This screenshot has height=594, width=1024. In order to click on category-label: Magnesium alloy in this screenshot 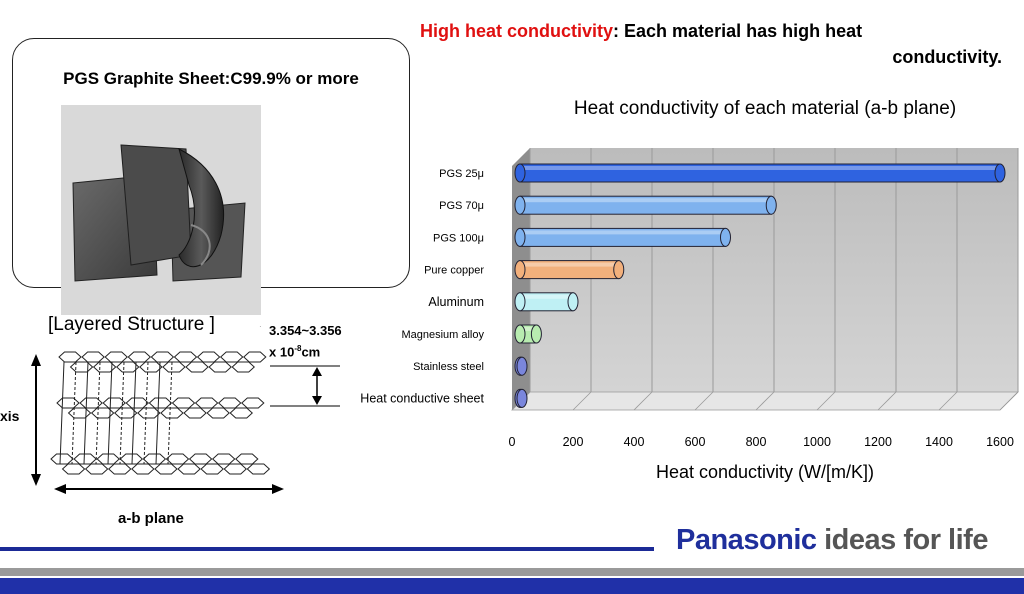, I will do `click(442, 335)`.